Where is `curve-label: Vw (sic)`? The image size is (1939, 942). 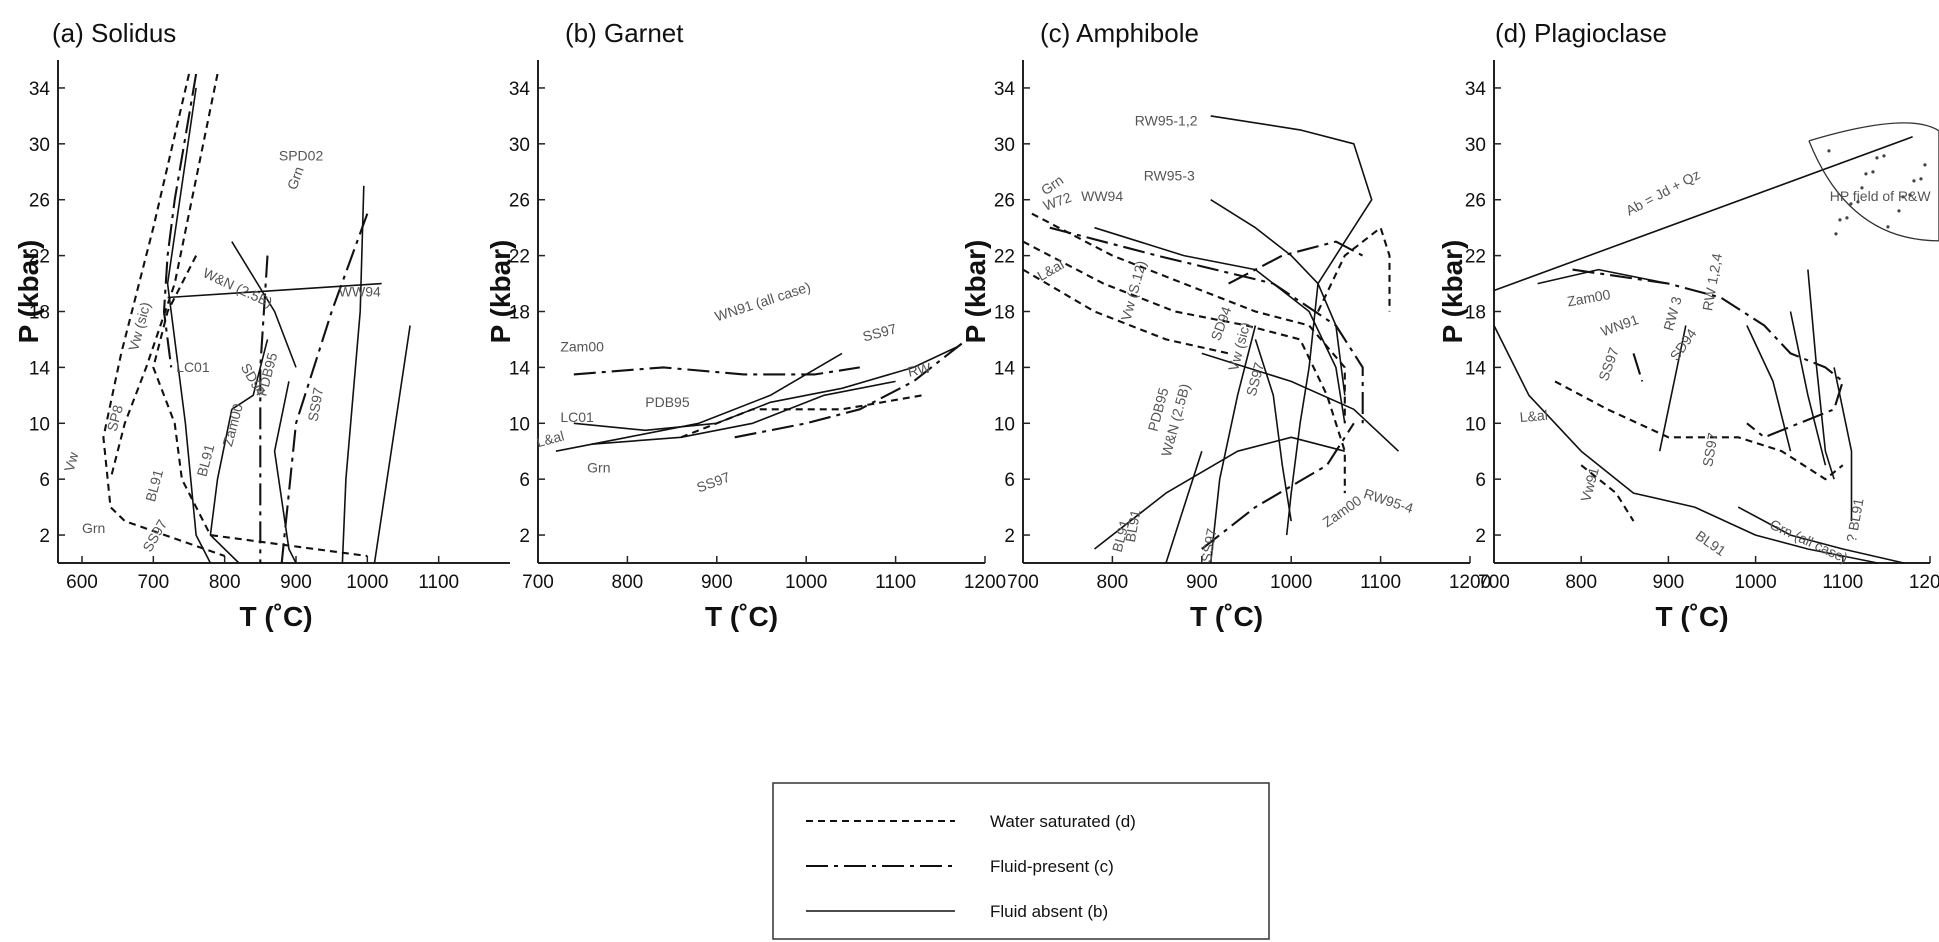 curve-label: Vw (sic) is located at coordinates (139, 326).